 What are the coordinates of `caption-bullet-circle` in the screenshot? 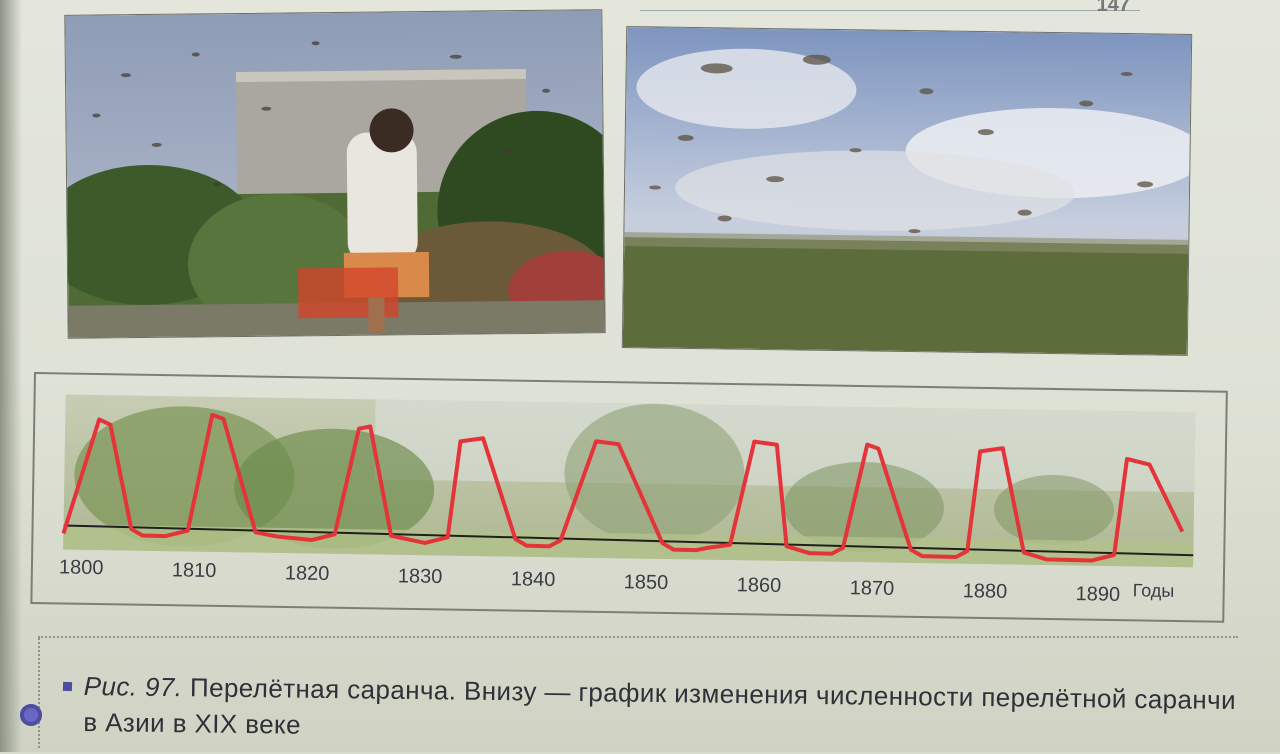 It's located at (31, 715).